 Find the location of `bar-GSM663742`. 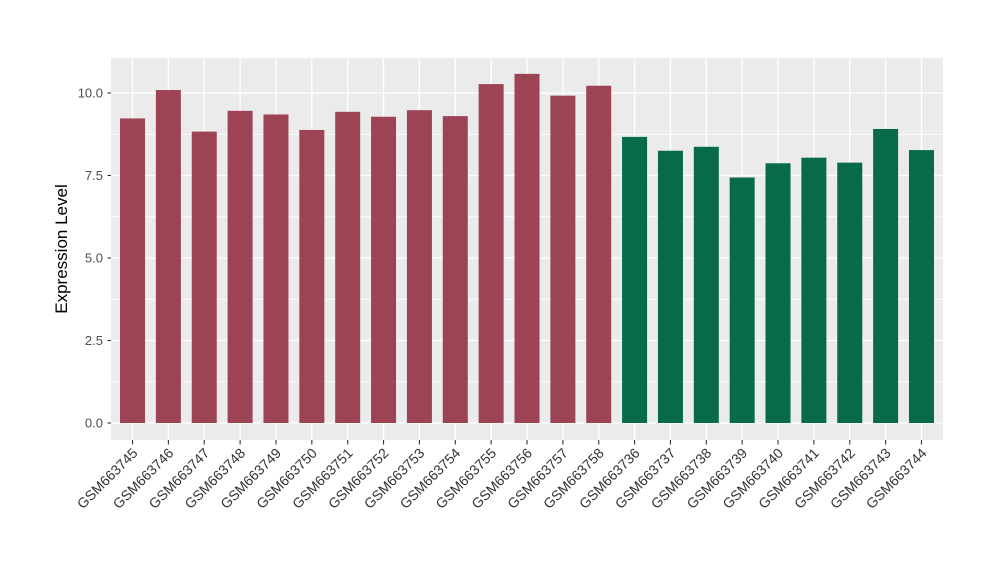

bar-GSM663742 is located at coordinates (850, 292).